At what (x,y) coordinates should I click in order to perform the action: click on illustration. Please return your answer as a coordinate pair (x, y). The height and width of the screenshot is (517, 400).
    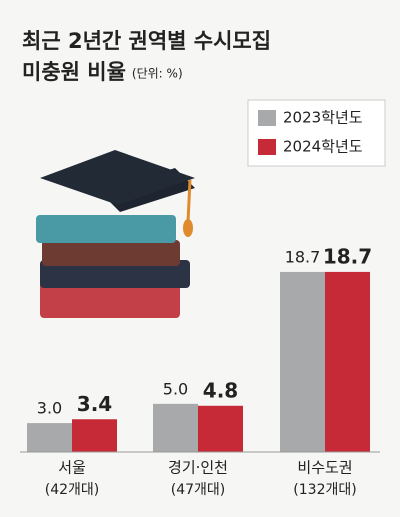
    Looking at the image, I should click on (115, 234).